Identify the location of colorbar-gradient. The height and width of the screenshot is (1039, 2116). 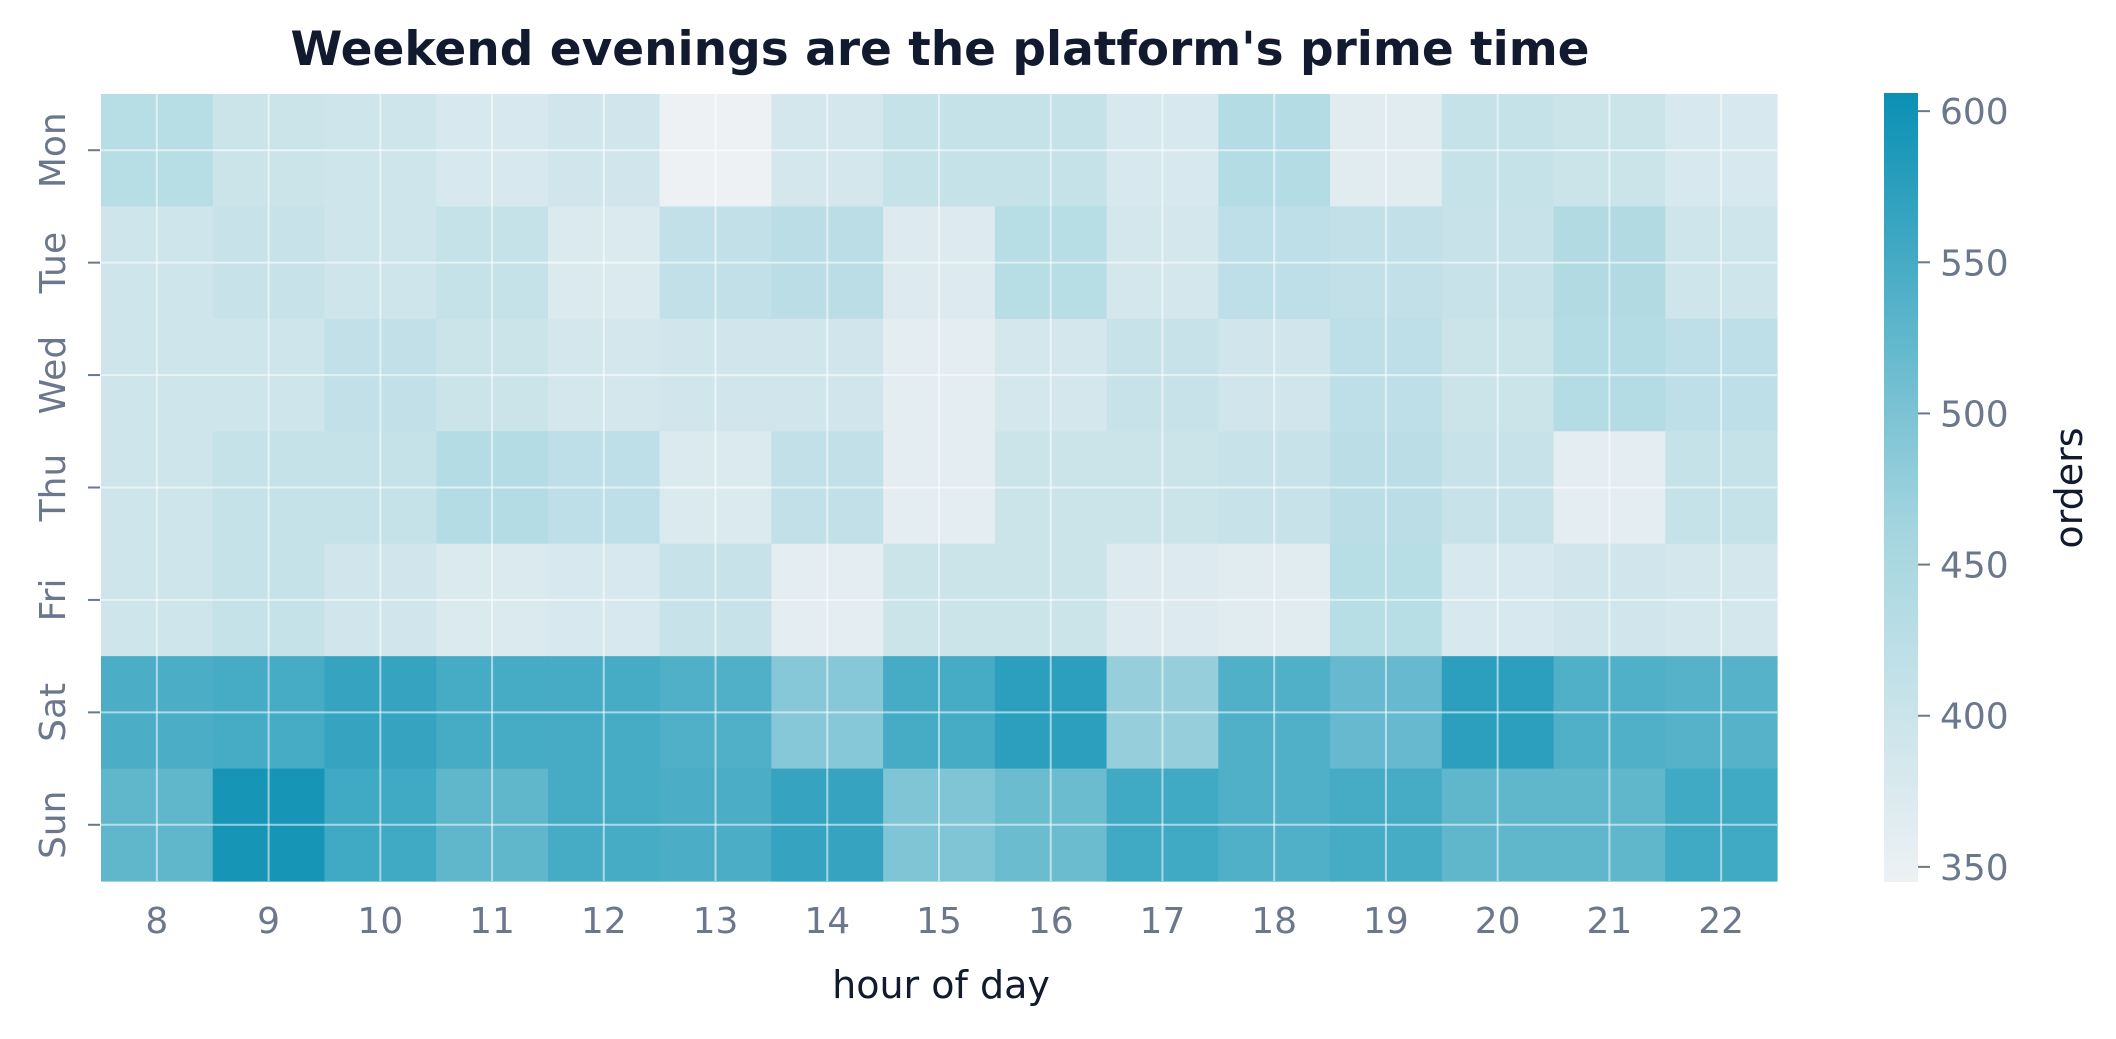
(1901, 487).